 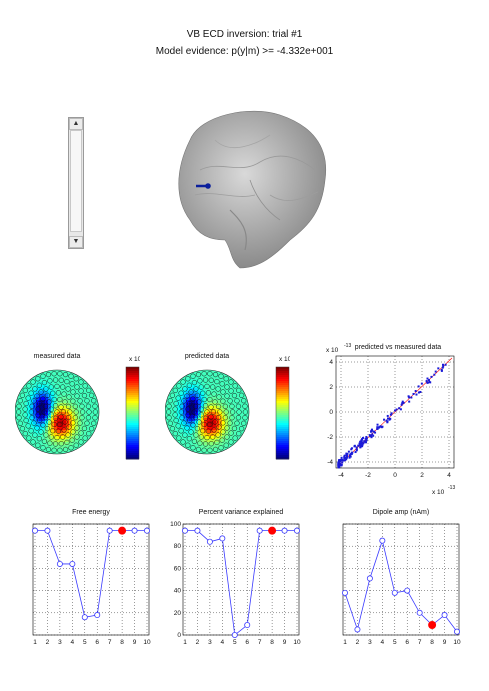 What do you see at coordinates (97, 642) in the screenshot?
I see `x-tick-label: 6` at bounding box center [97, 642].